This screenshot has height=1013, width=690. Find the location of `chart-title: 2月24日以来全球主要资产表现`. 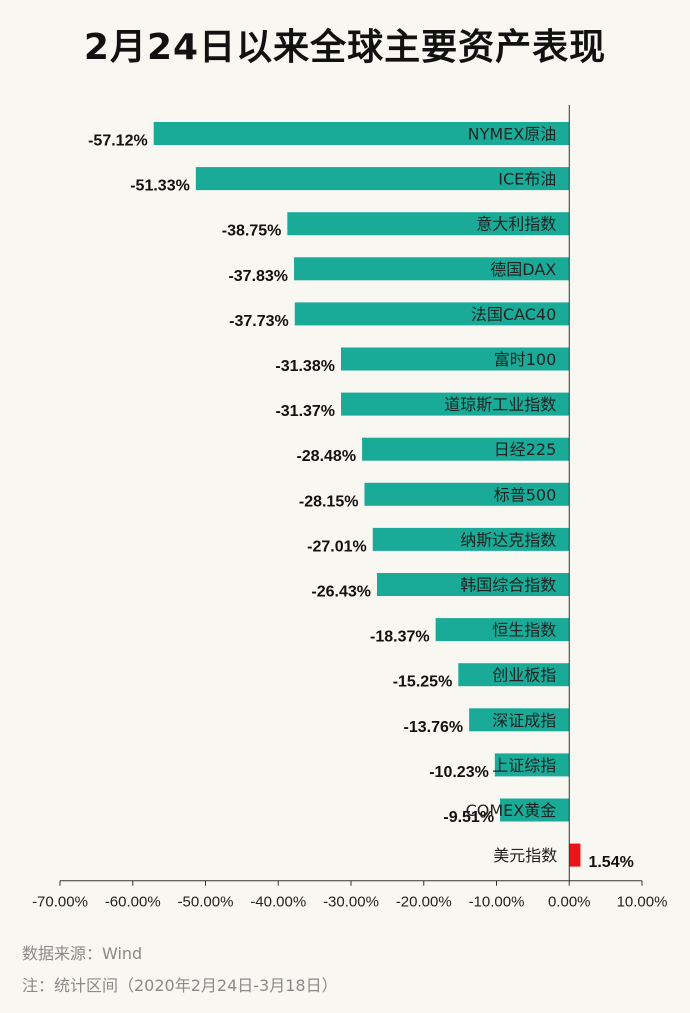

chart-title: 2月24日以来全球主要资产表现 is located at coordinates (345, 47).